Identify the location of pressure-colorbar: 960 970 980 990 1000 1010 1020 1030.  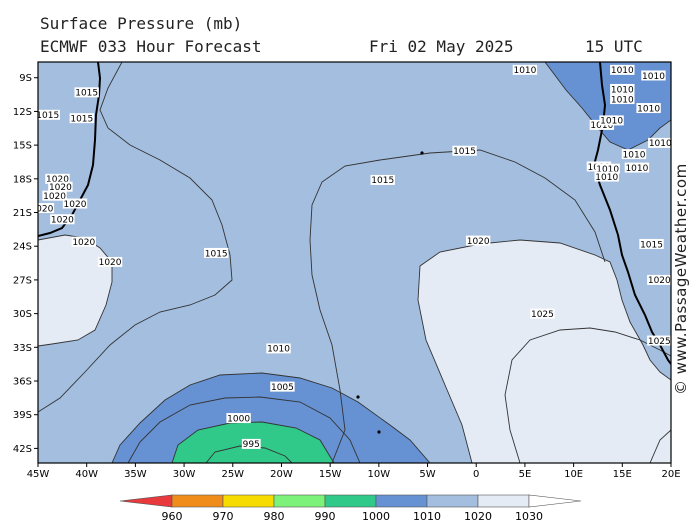
(350, 508).